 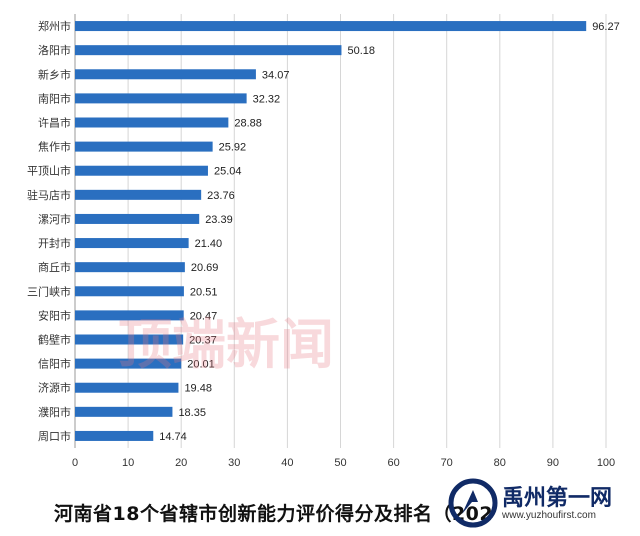 What do you see at coordinates (228, 172) in the screenshot?
I see `value-label: 25.04` at bounding box center [228, 172].